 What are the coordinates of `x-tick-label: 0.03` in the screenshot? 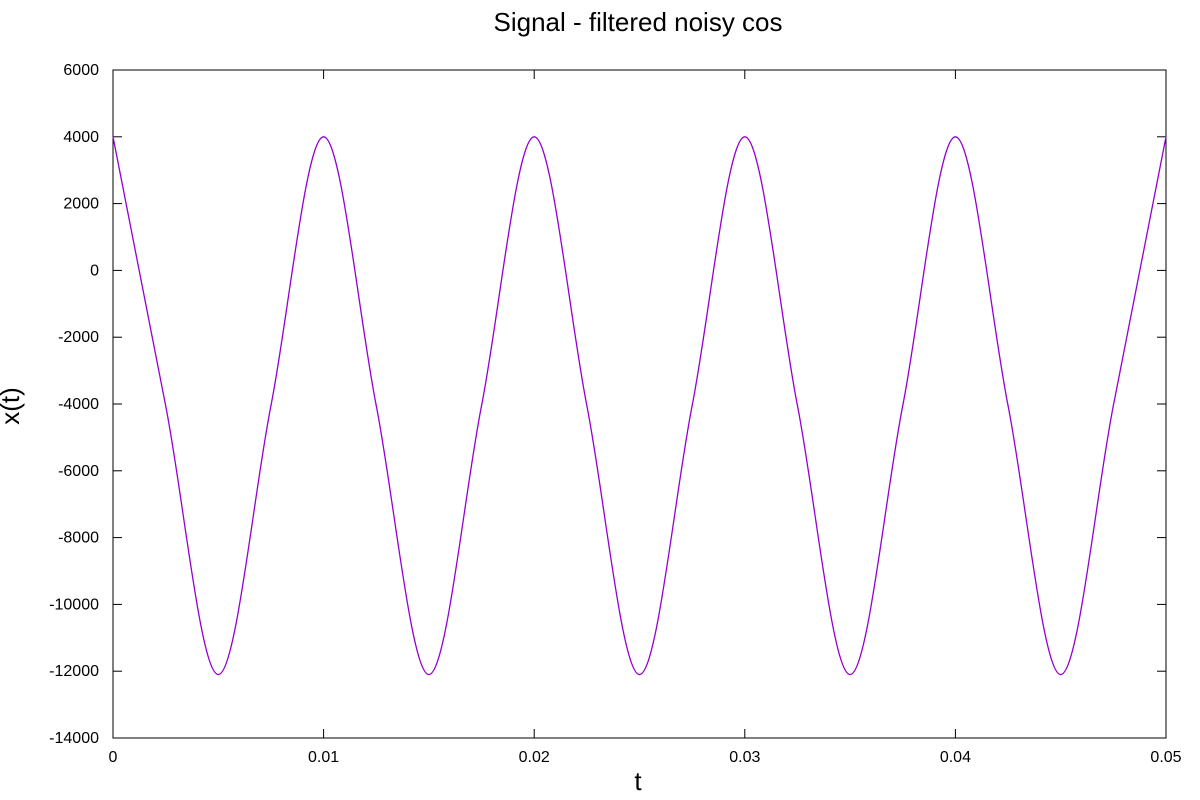 It's located at (744, 757).